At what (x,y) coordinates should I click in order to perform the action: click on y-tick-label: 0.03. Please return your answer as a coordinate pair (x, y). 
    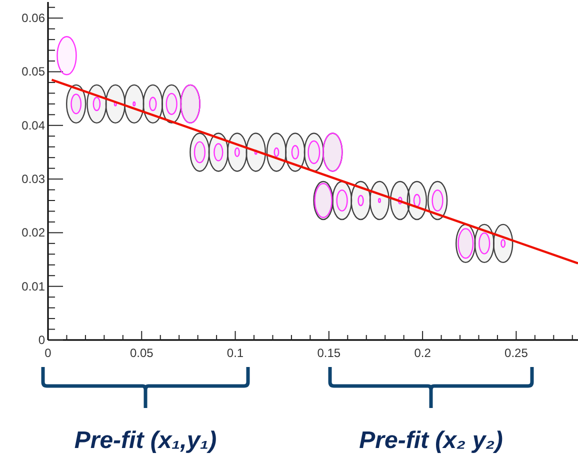
    Looking at the image, I should click on (34, 179).